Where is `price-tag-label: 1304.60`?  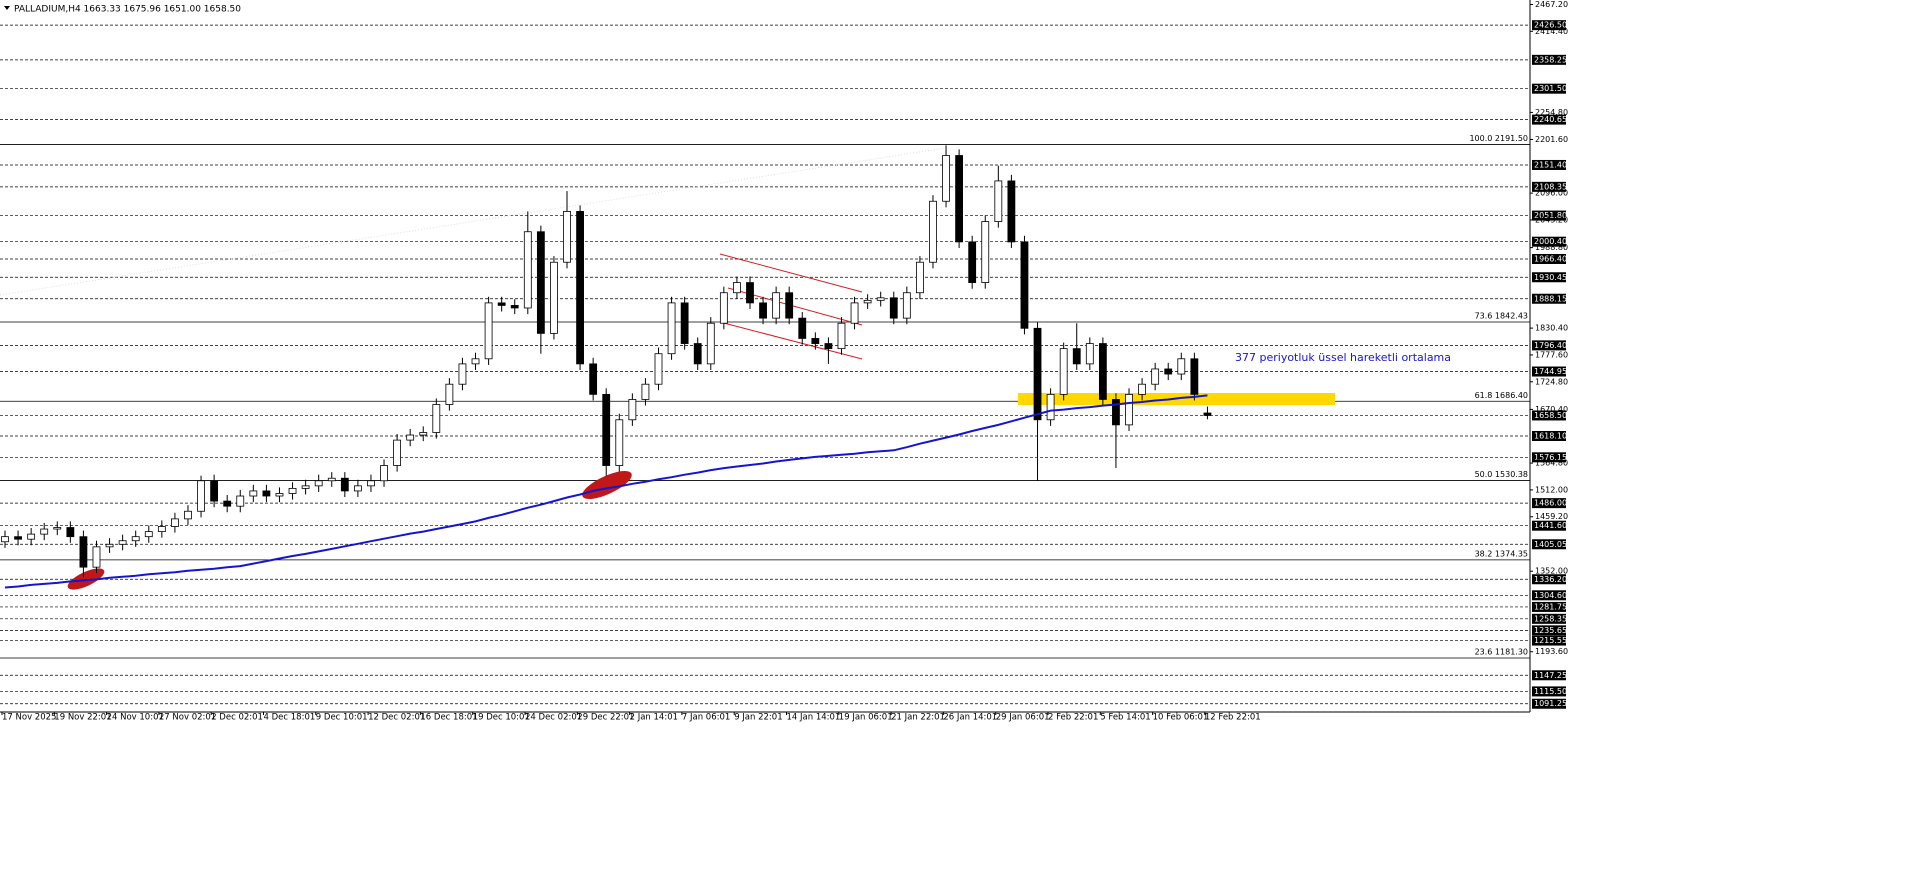 price-tag-label: 1304.60 is located at coordinates (1550, 595).